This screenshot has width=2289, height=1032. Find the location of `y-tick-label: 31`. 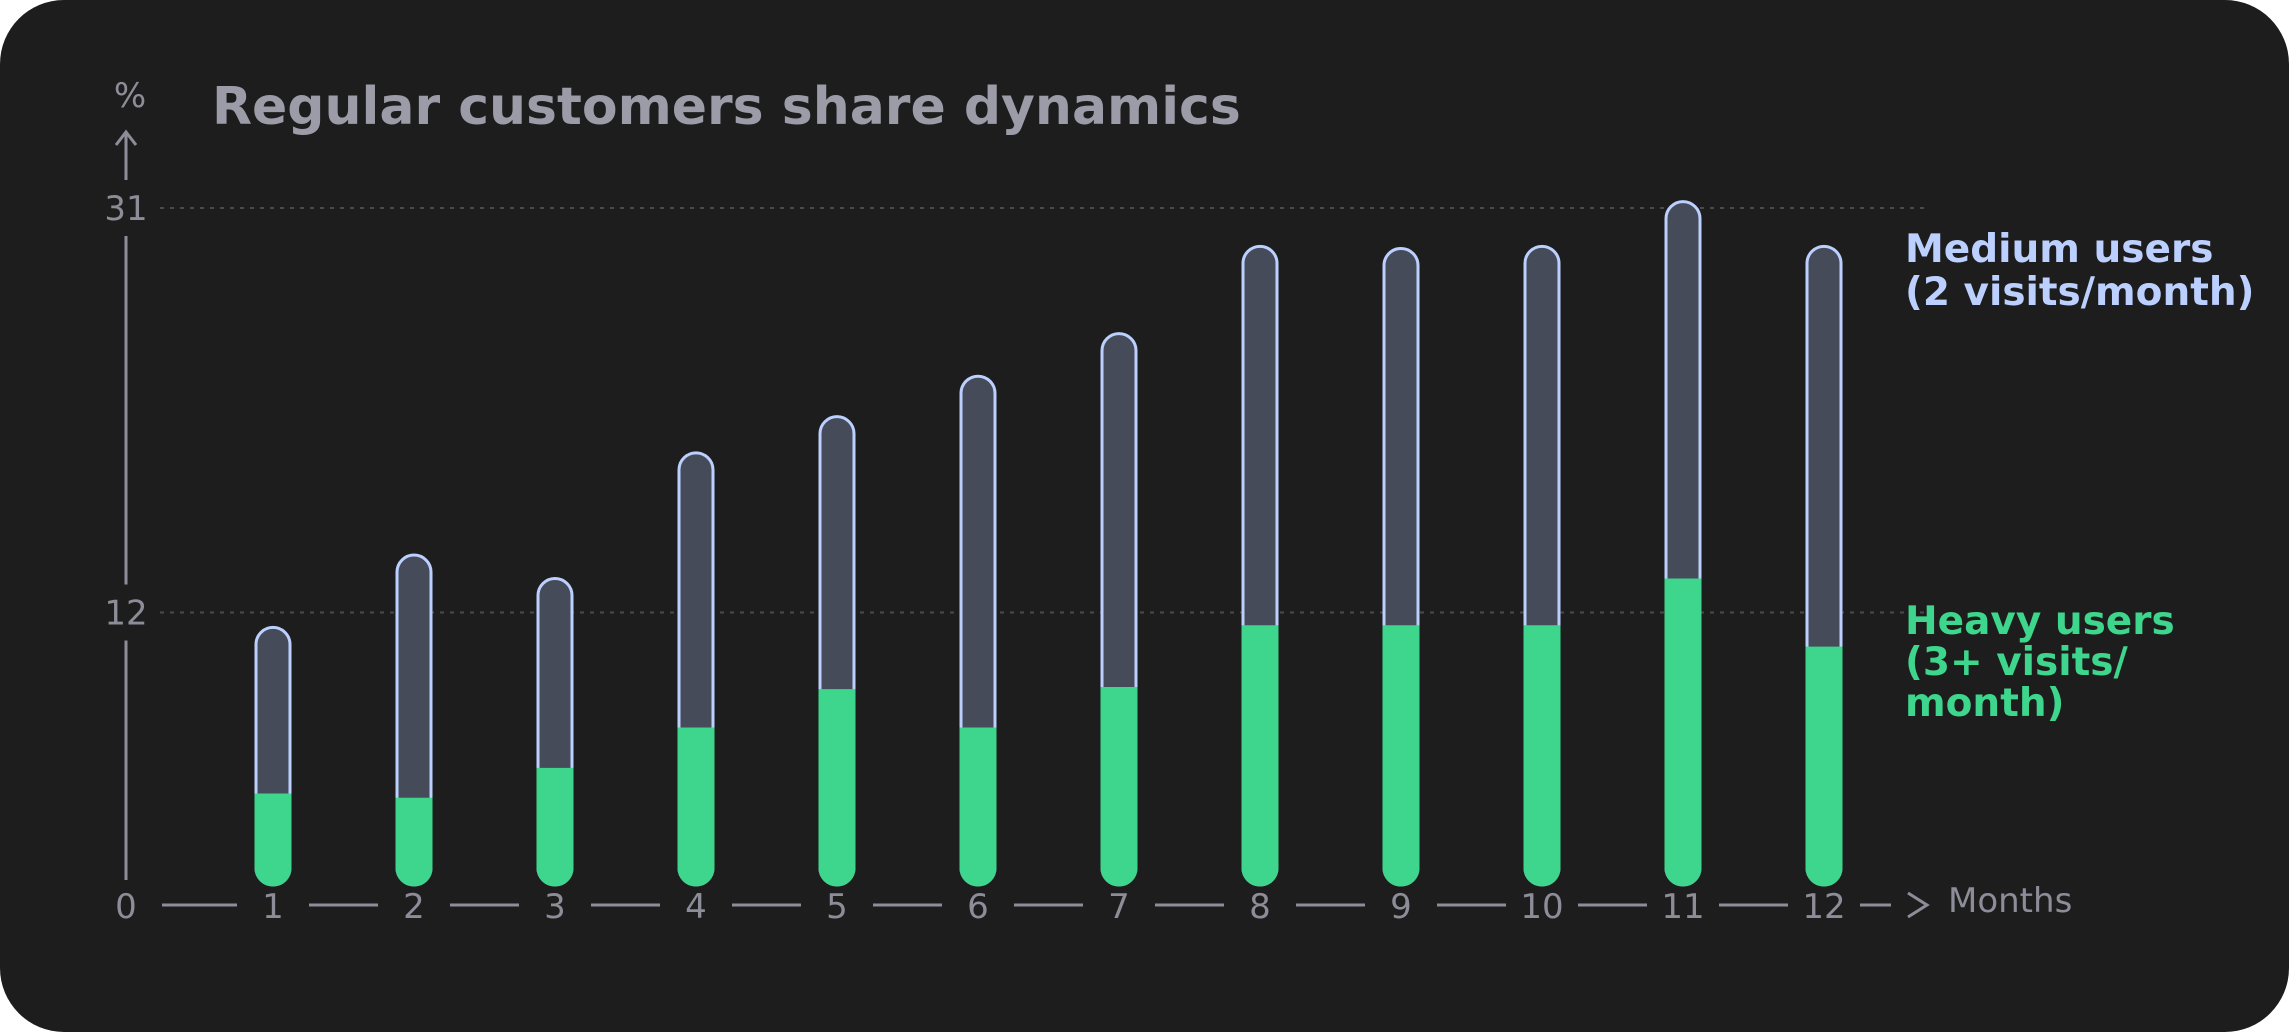

y-tick-label: 31 is located at coordinates (125, 209).